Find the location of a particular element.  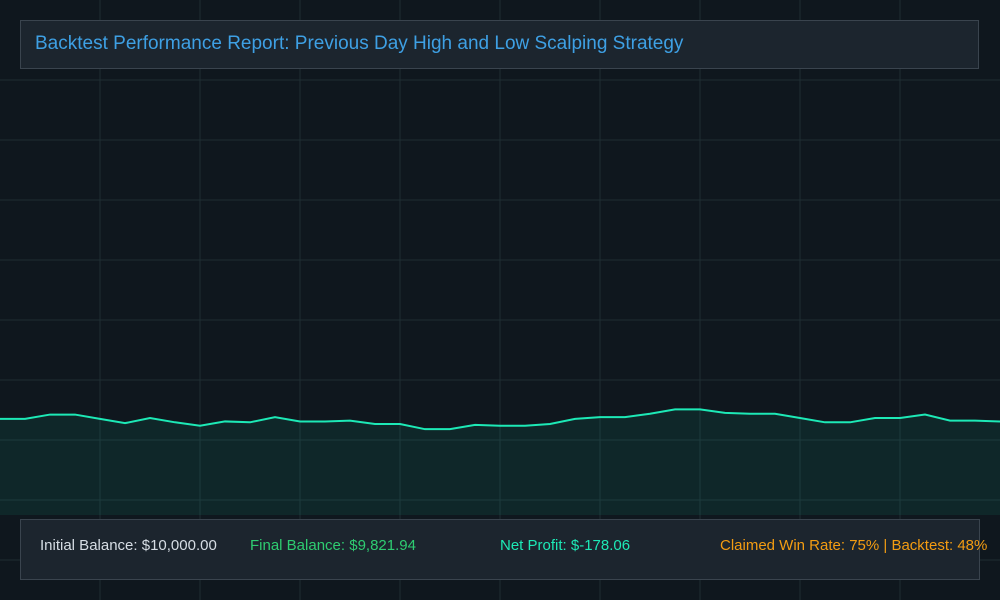

initial-balance-stat: Initial Balance: $10,000.00 is located at coordinates (128, 545).